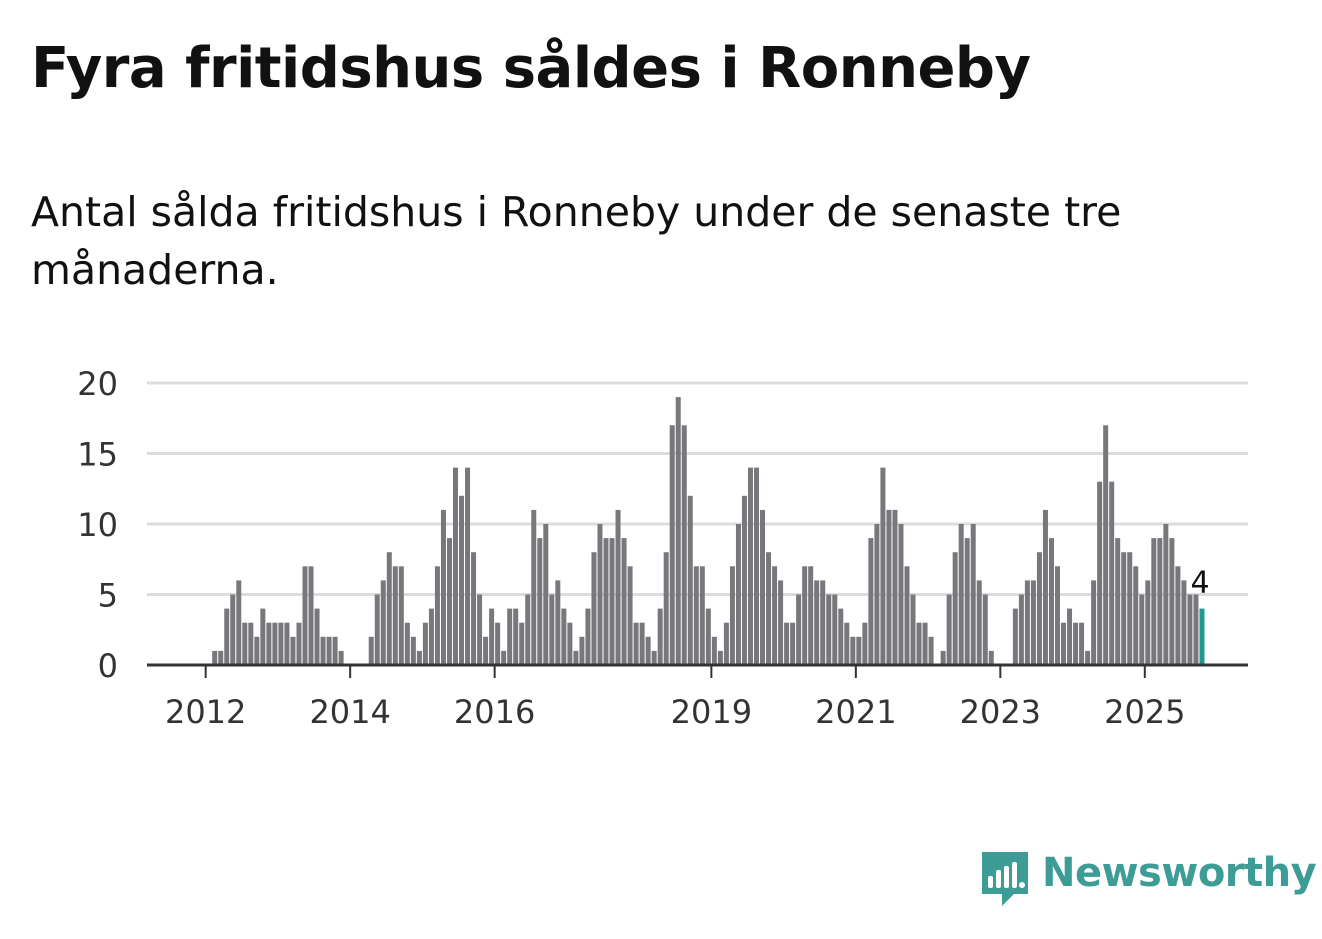 This screenshot has width=1322, height=939. I want to click on chart-title: Fyra fritidshus såldes i Ronneby, so click(531, 68).